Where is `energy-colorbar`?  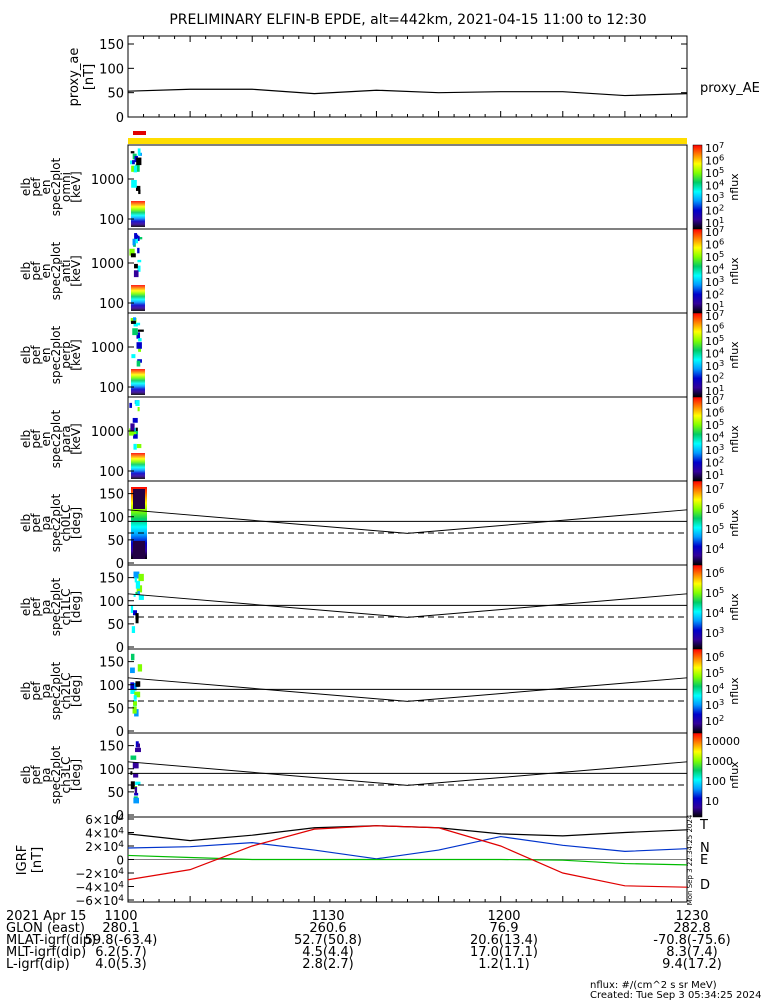
energy-colorbar is located at coordinates (697, 439).